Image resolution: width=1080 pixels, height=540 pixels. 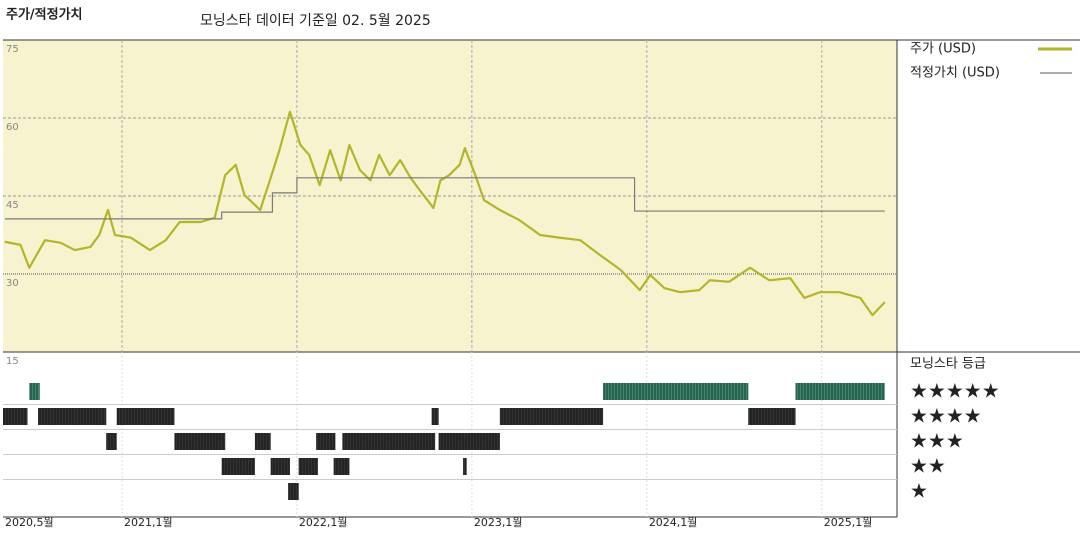 I want to click on y-tick-label: 60, so click(x=12, y=127).